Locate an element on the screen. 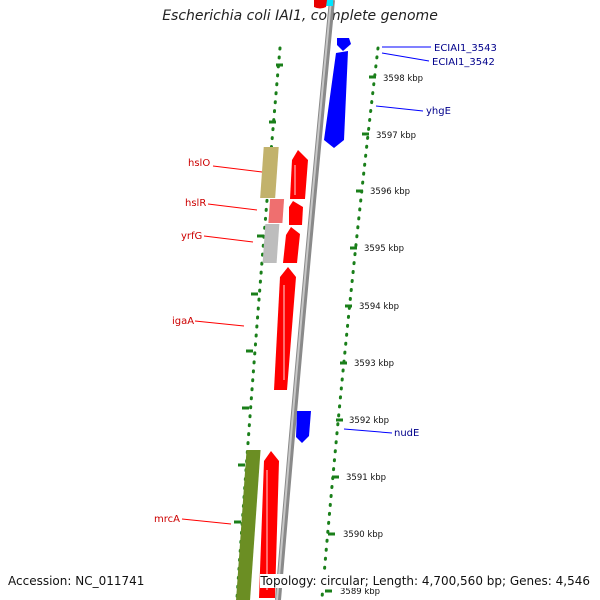  cyan-feature-top is located at coordinates (328, 3).